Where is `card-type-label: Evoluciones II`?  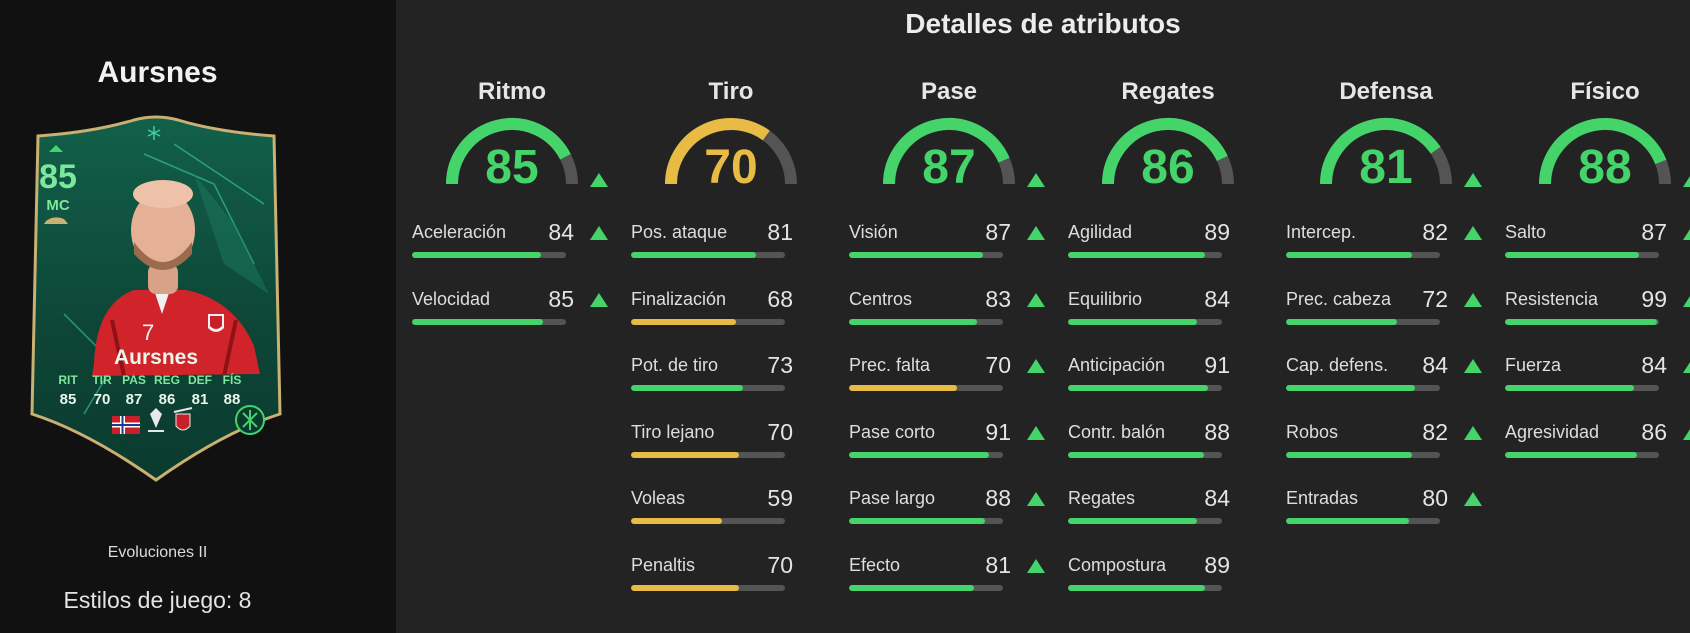 card-type-label: Evoluciones II is located at coordinates (157, 552).